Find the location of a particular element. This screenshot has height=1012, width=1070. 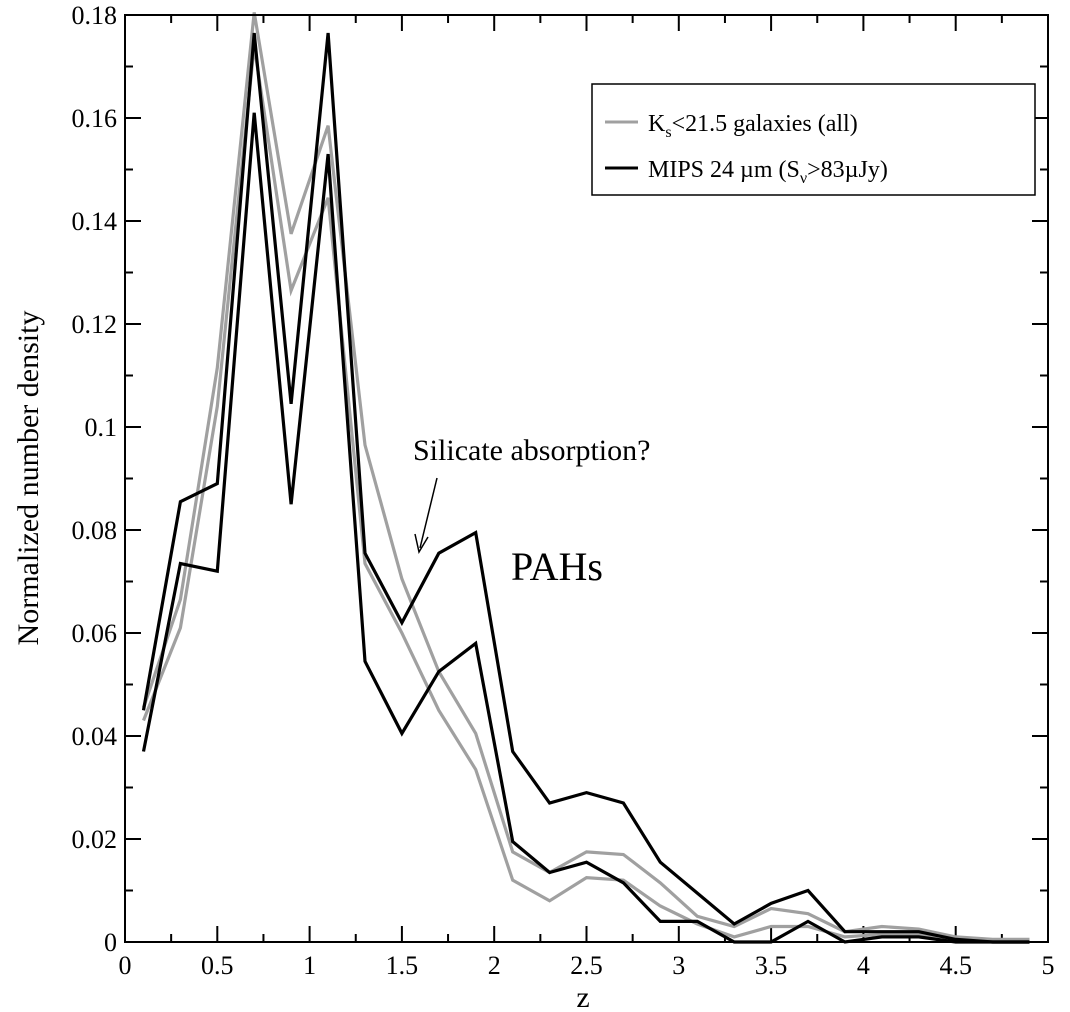

x-tick-label: 0 is located at coordinates (125, 965).